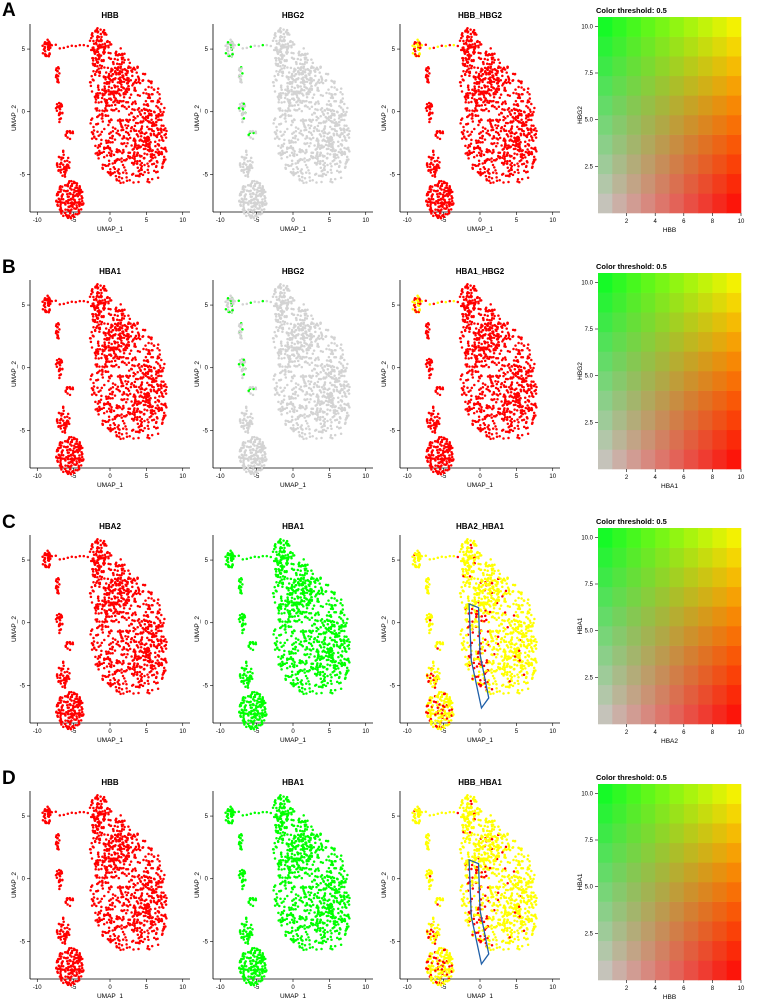  What do you see at coordinates (407, 221) in the screenshot?
I see `x-tick-label: -10` at bounding box center [407, 221].